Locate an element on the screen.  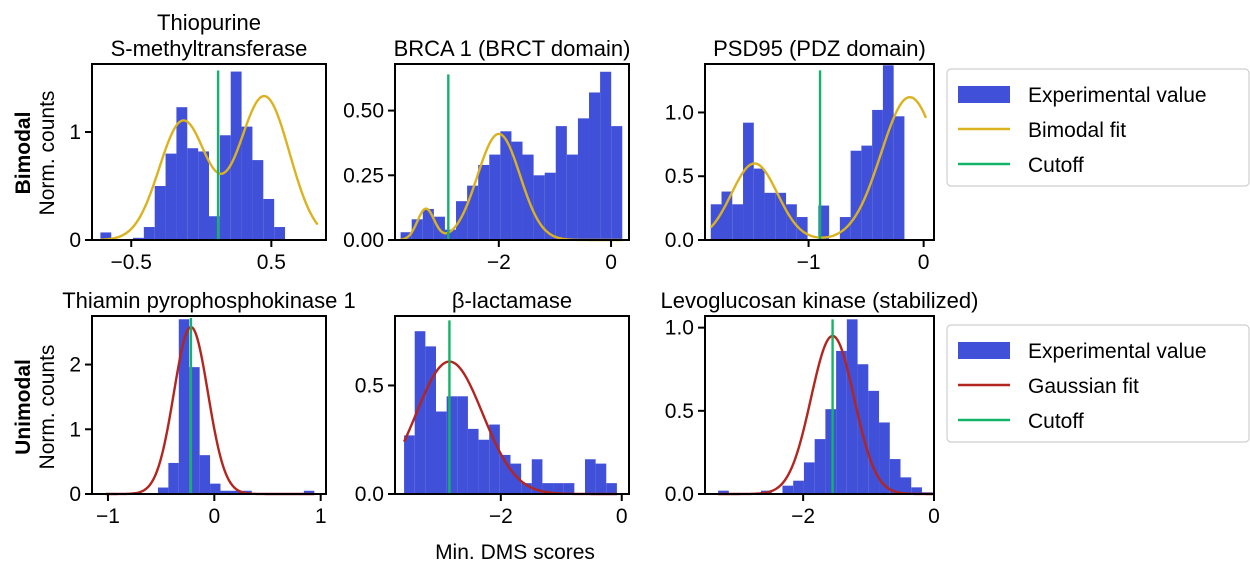
row-label-bimodal-norm: Norm. counts is located at coordinates (47, 153).